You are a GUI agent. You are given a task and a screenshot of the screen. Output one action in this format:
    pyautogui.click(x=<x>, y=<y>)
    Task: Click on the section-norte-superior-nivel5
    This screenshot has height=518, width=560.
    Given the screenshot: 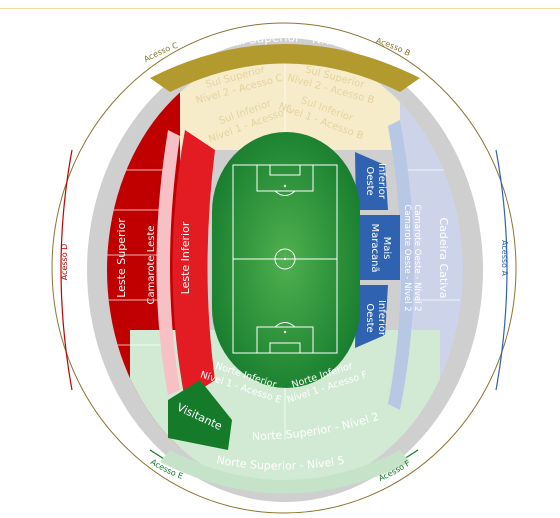 What is the action you would take?
    pyautogui.click(x=285, y=472)
    